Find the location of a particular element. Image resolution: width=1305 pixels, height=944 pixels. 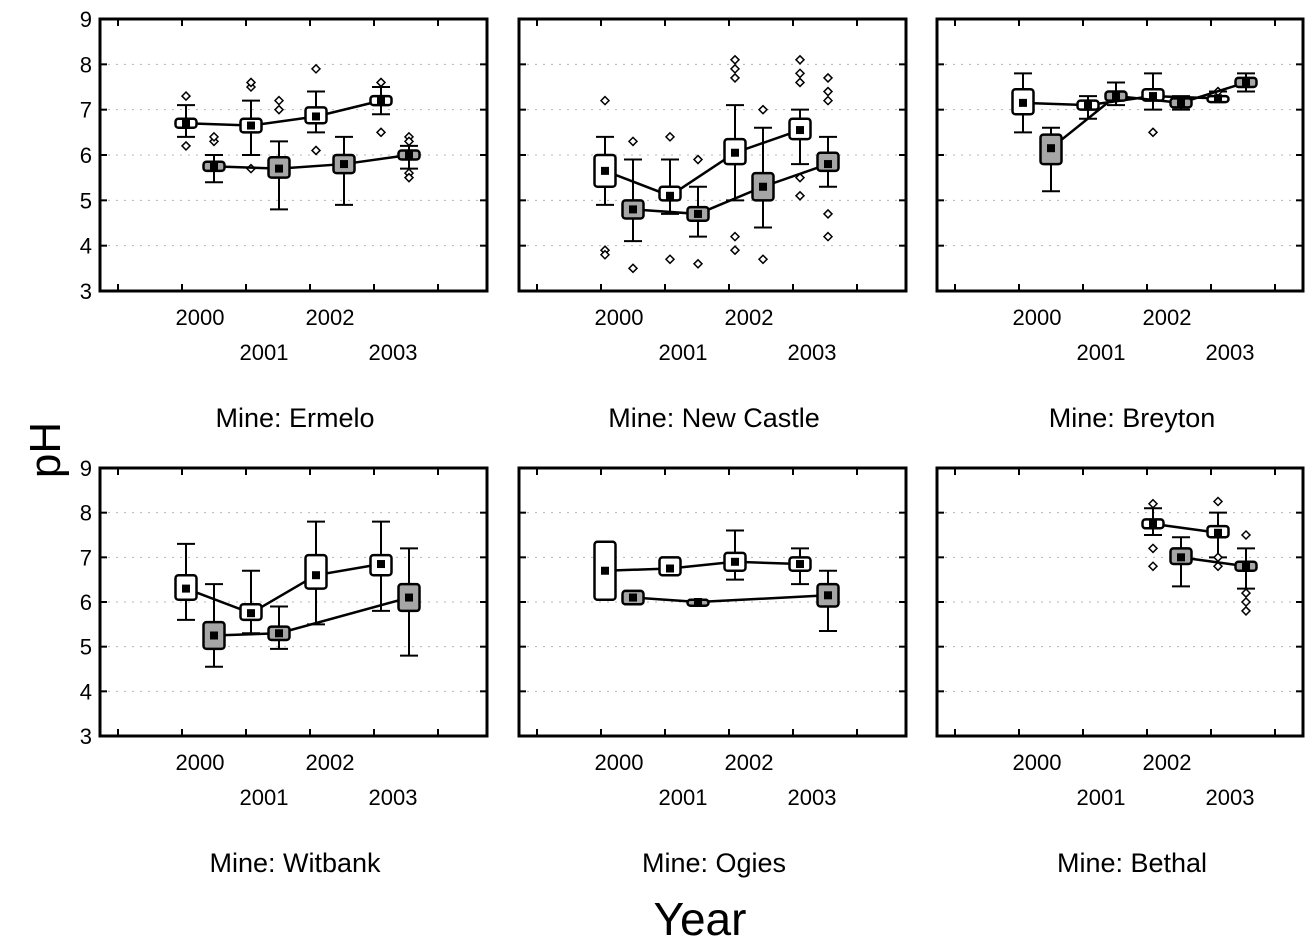

panel-title: Mine: Witbank is located at coordinates (295, 863).